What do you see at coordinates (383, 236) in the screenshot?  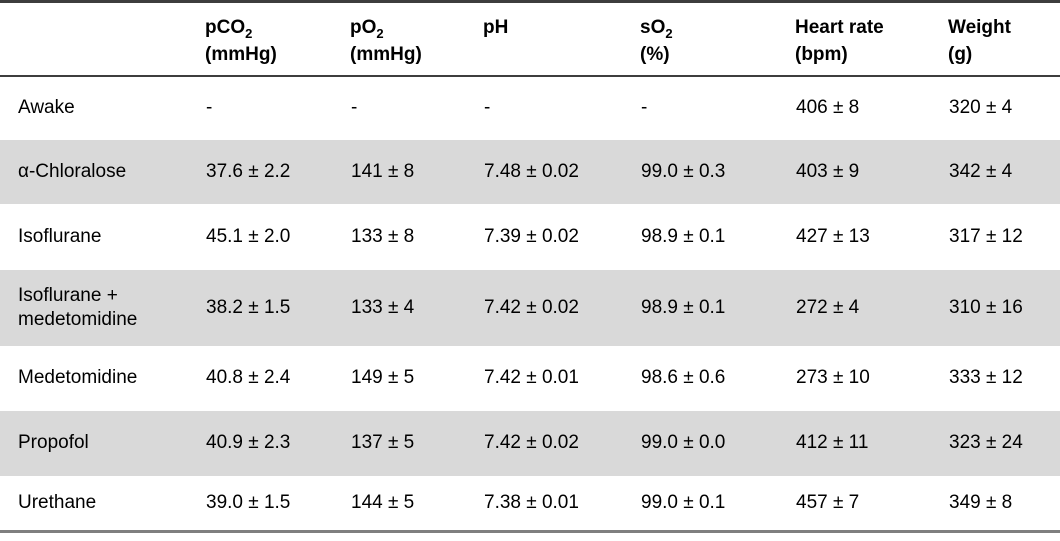 I see `value-cell-po2: 133 ± 8` at bounding box center [383, 236].